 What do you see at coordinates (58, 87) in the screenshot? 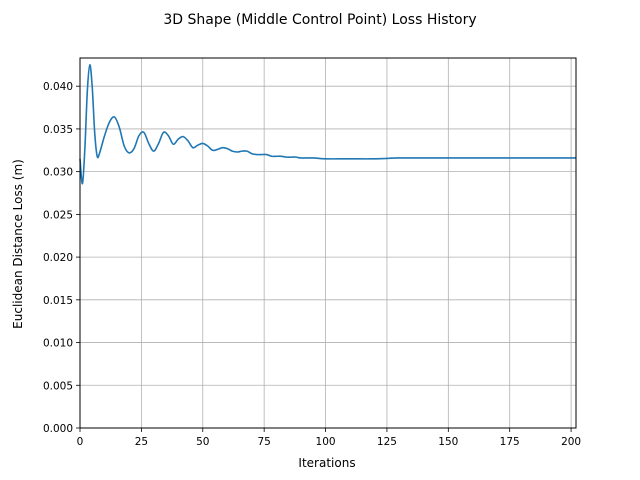
I see `y-tick-label: 0.040` at bounding box center [58, 87].